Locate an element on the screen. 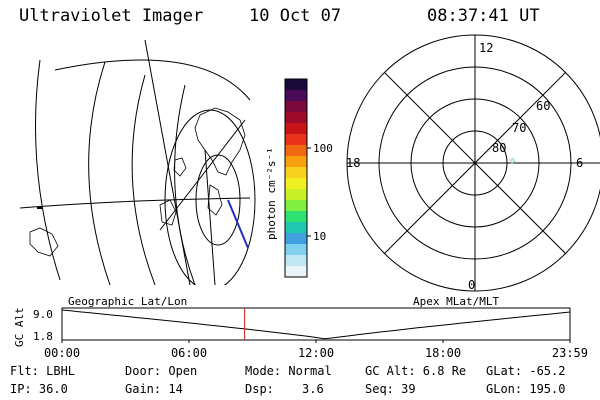  glat-info: GLat: -65.2 is located at coordinates (526, 371).